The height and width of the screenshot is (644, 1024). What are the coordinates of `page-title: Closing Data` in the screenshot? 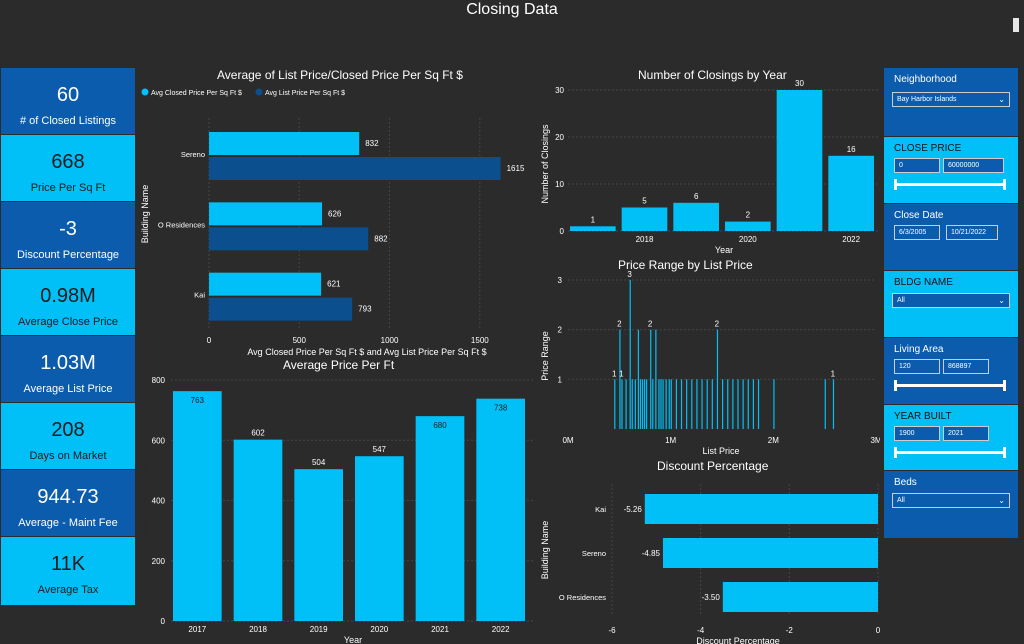 It's located at (512, 9).